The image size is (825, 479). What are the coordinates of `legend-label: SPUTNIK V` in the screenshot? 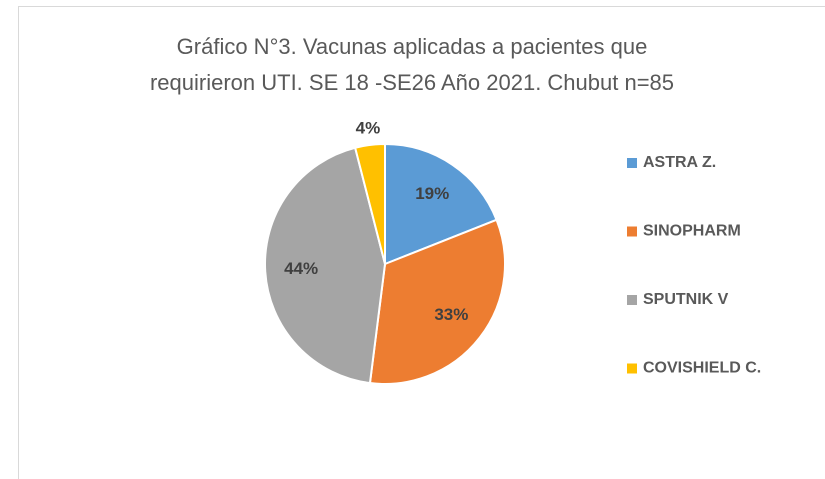 It's located at (686, 299).